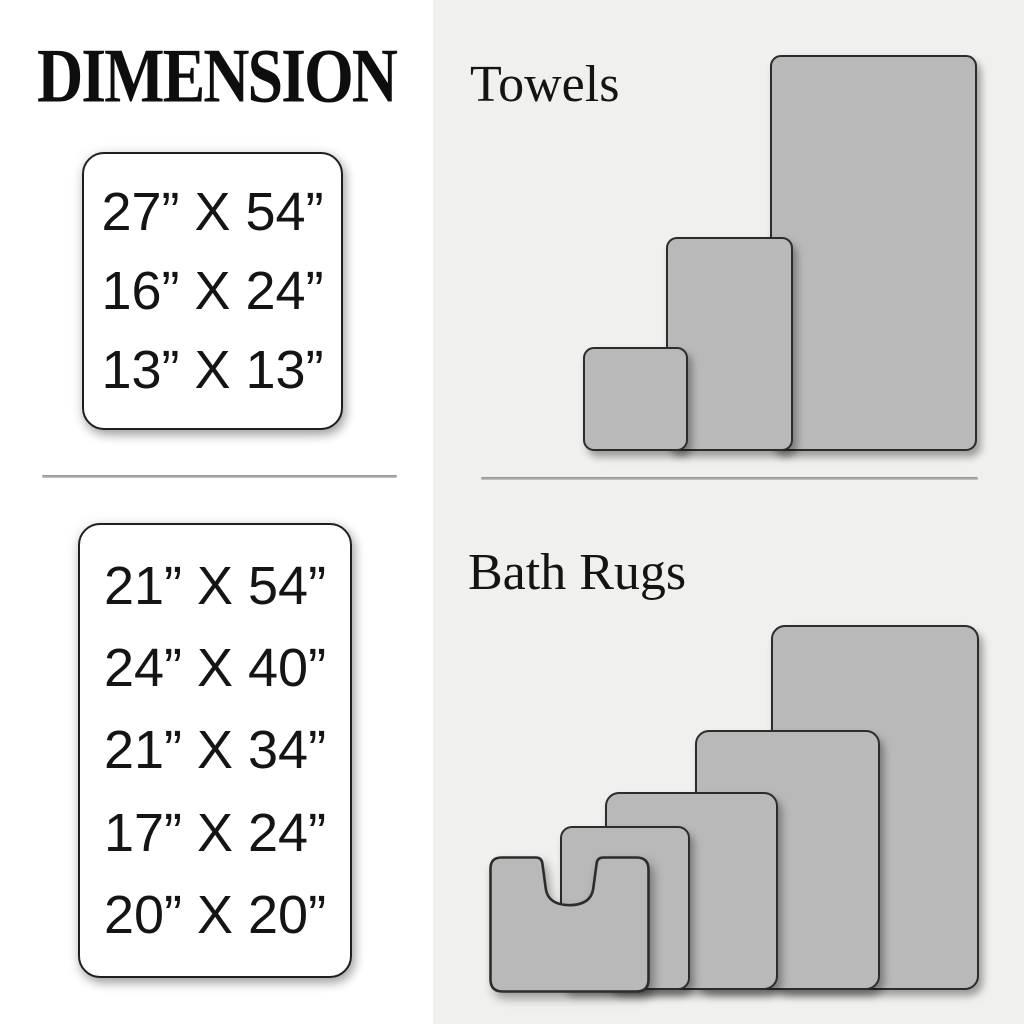 This screenshot has height=1024, width=1024. Describe the element at coordinates (219, 476) in the screenshot. I see `left-section-divider` at that location.